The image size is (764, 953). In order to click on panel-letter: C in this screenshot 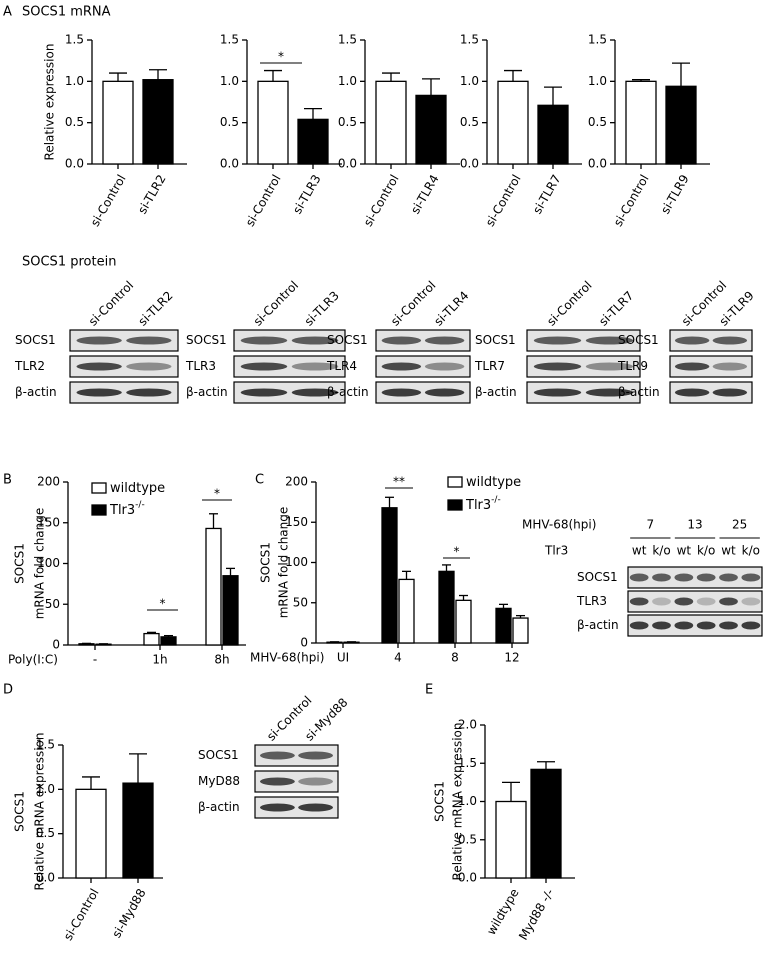, I will do `click(259, 480)`.